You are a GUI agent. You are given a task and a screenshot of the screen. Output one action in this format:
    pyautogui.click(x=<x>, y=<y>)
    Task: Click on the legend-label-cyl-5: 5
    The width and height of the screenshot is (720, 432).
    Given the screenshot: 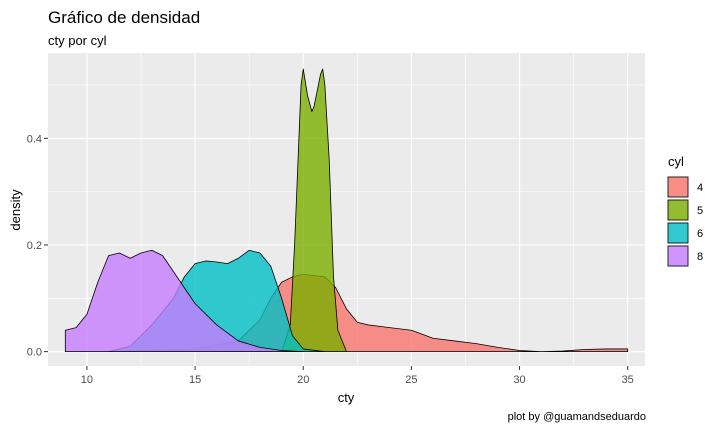 What is the action you would take?
    pyautogui.click(x=700, y=211)
    